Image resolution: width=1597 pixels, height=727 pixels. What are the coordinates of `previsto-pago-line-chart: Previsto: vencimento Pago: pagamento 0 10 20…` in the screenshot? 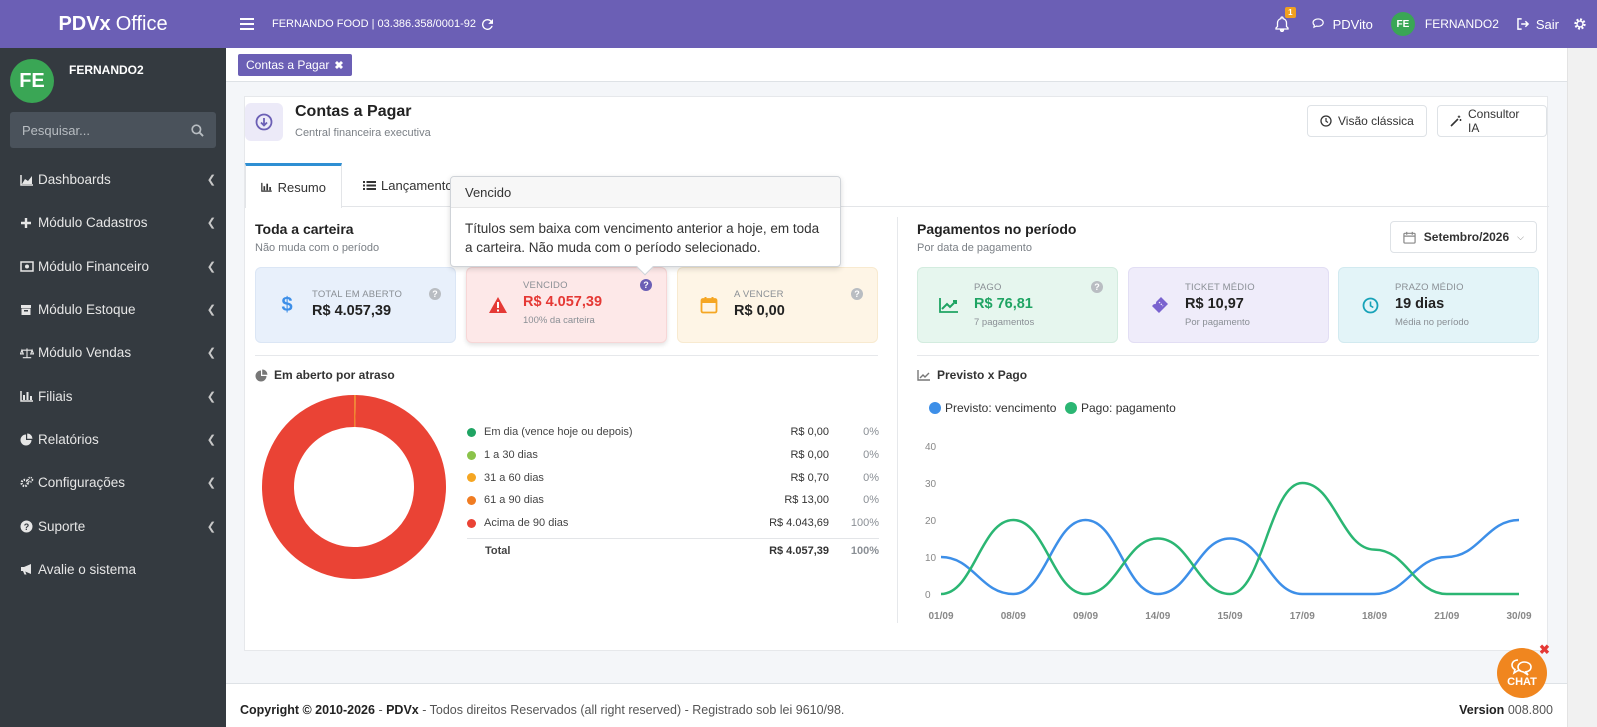 It's located at (1228, 511).